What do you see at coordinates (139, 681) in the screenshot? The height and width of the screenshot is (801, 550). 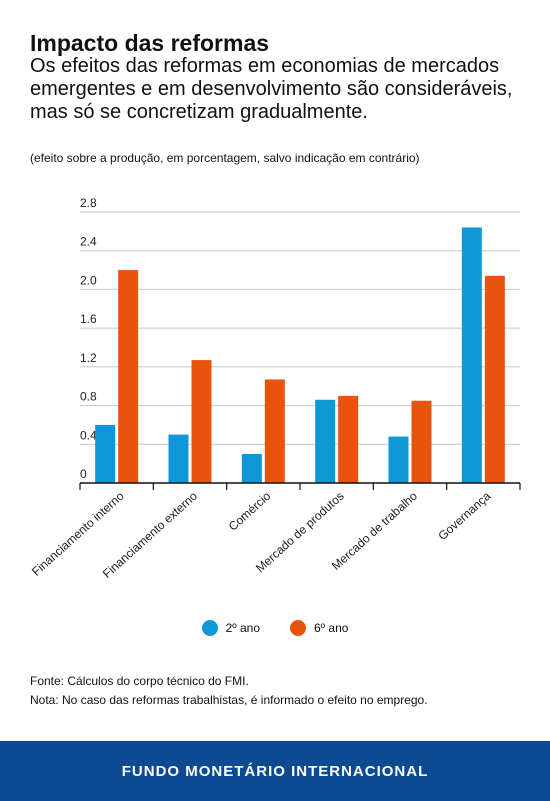 I see `source-note: Fonte: Cálculos do corpo técnico do FMI.` at bounding box center [139, 681].